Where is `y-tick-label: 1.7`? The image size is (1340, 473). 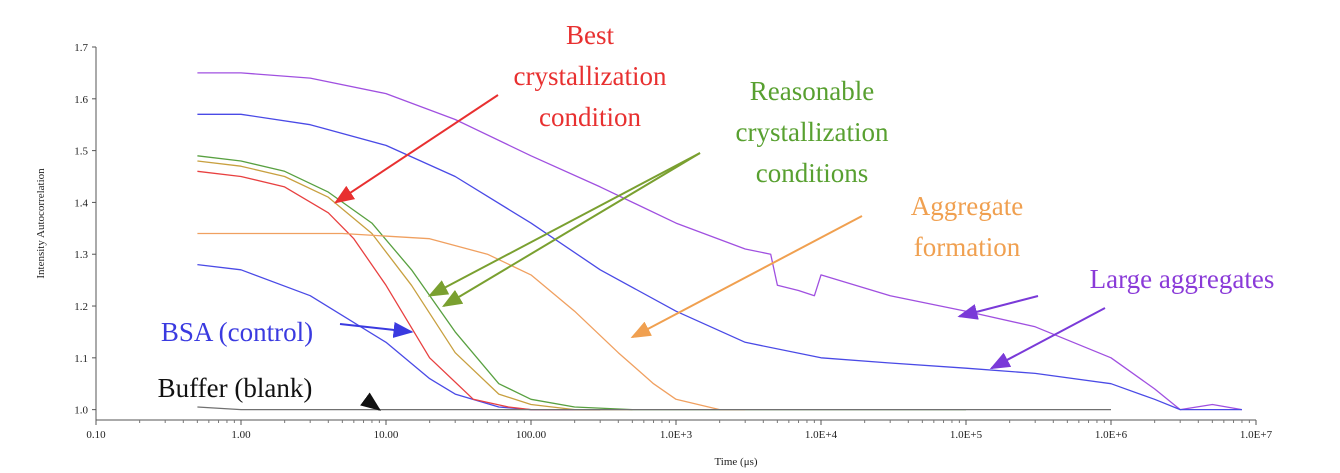
y-tick-label: 1.7 is located at coordinates (81, 48).